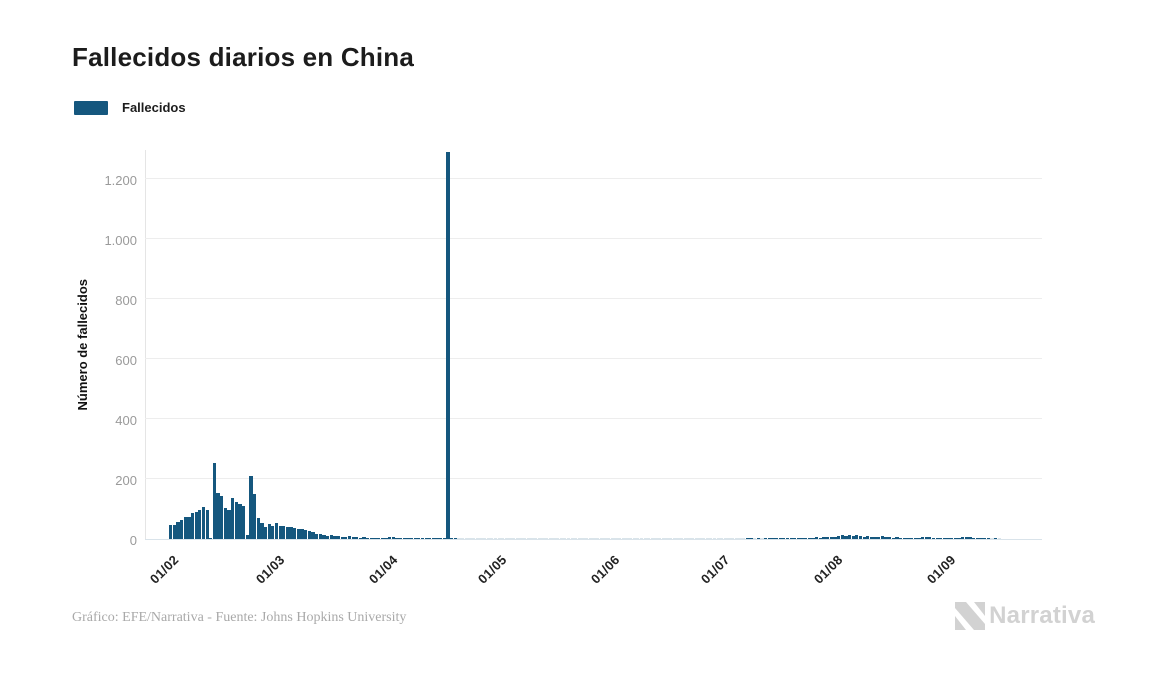  I want to click on legend-item-fallecidos: Fallecidos, so click(130, 107).